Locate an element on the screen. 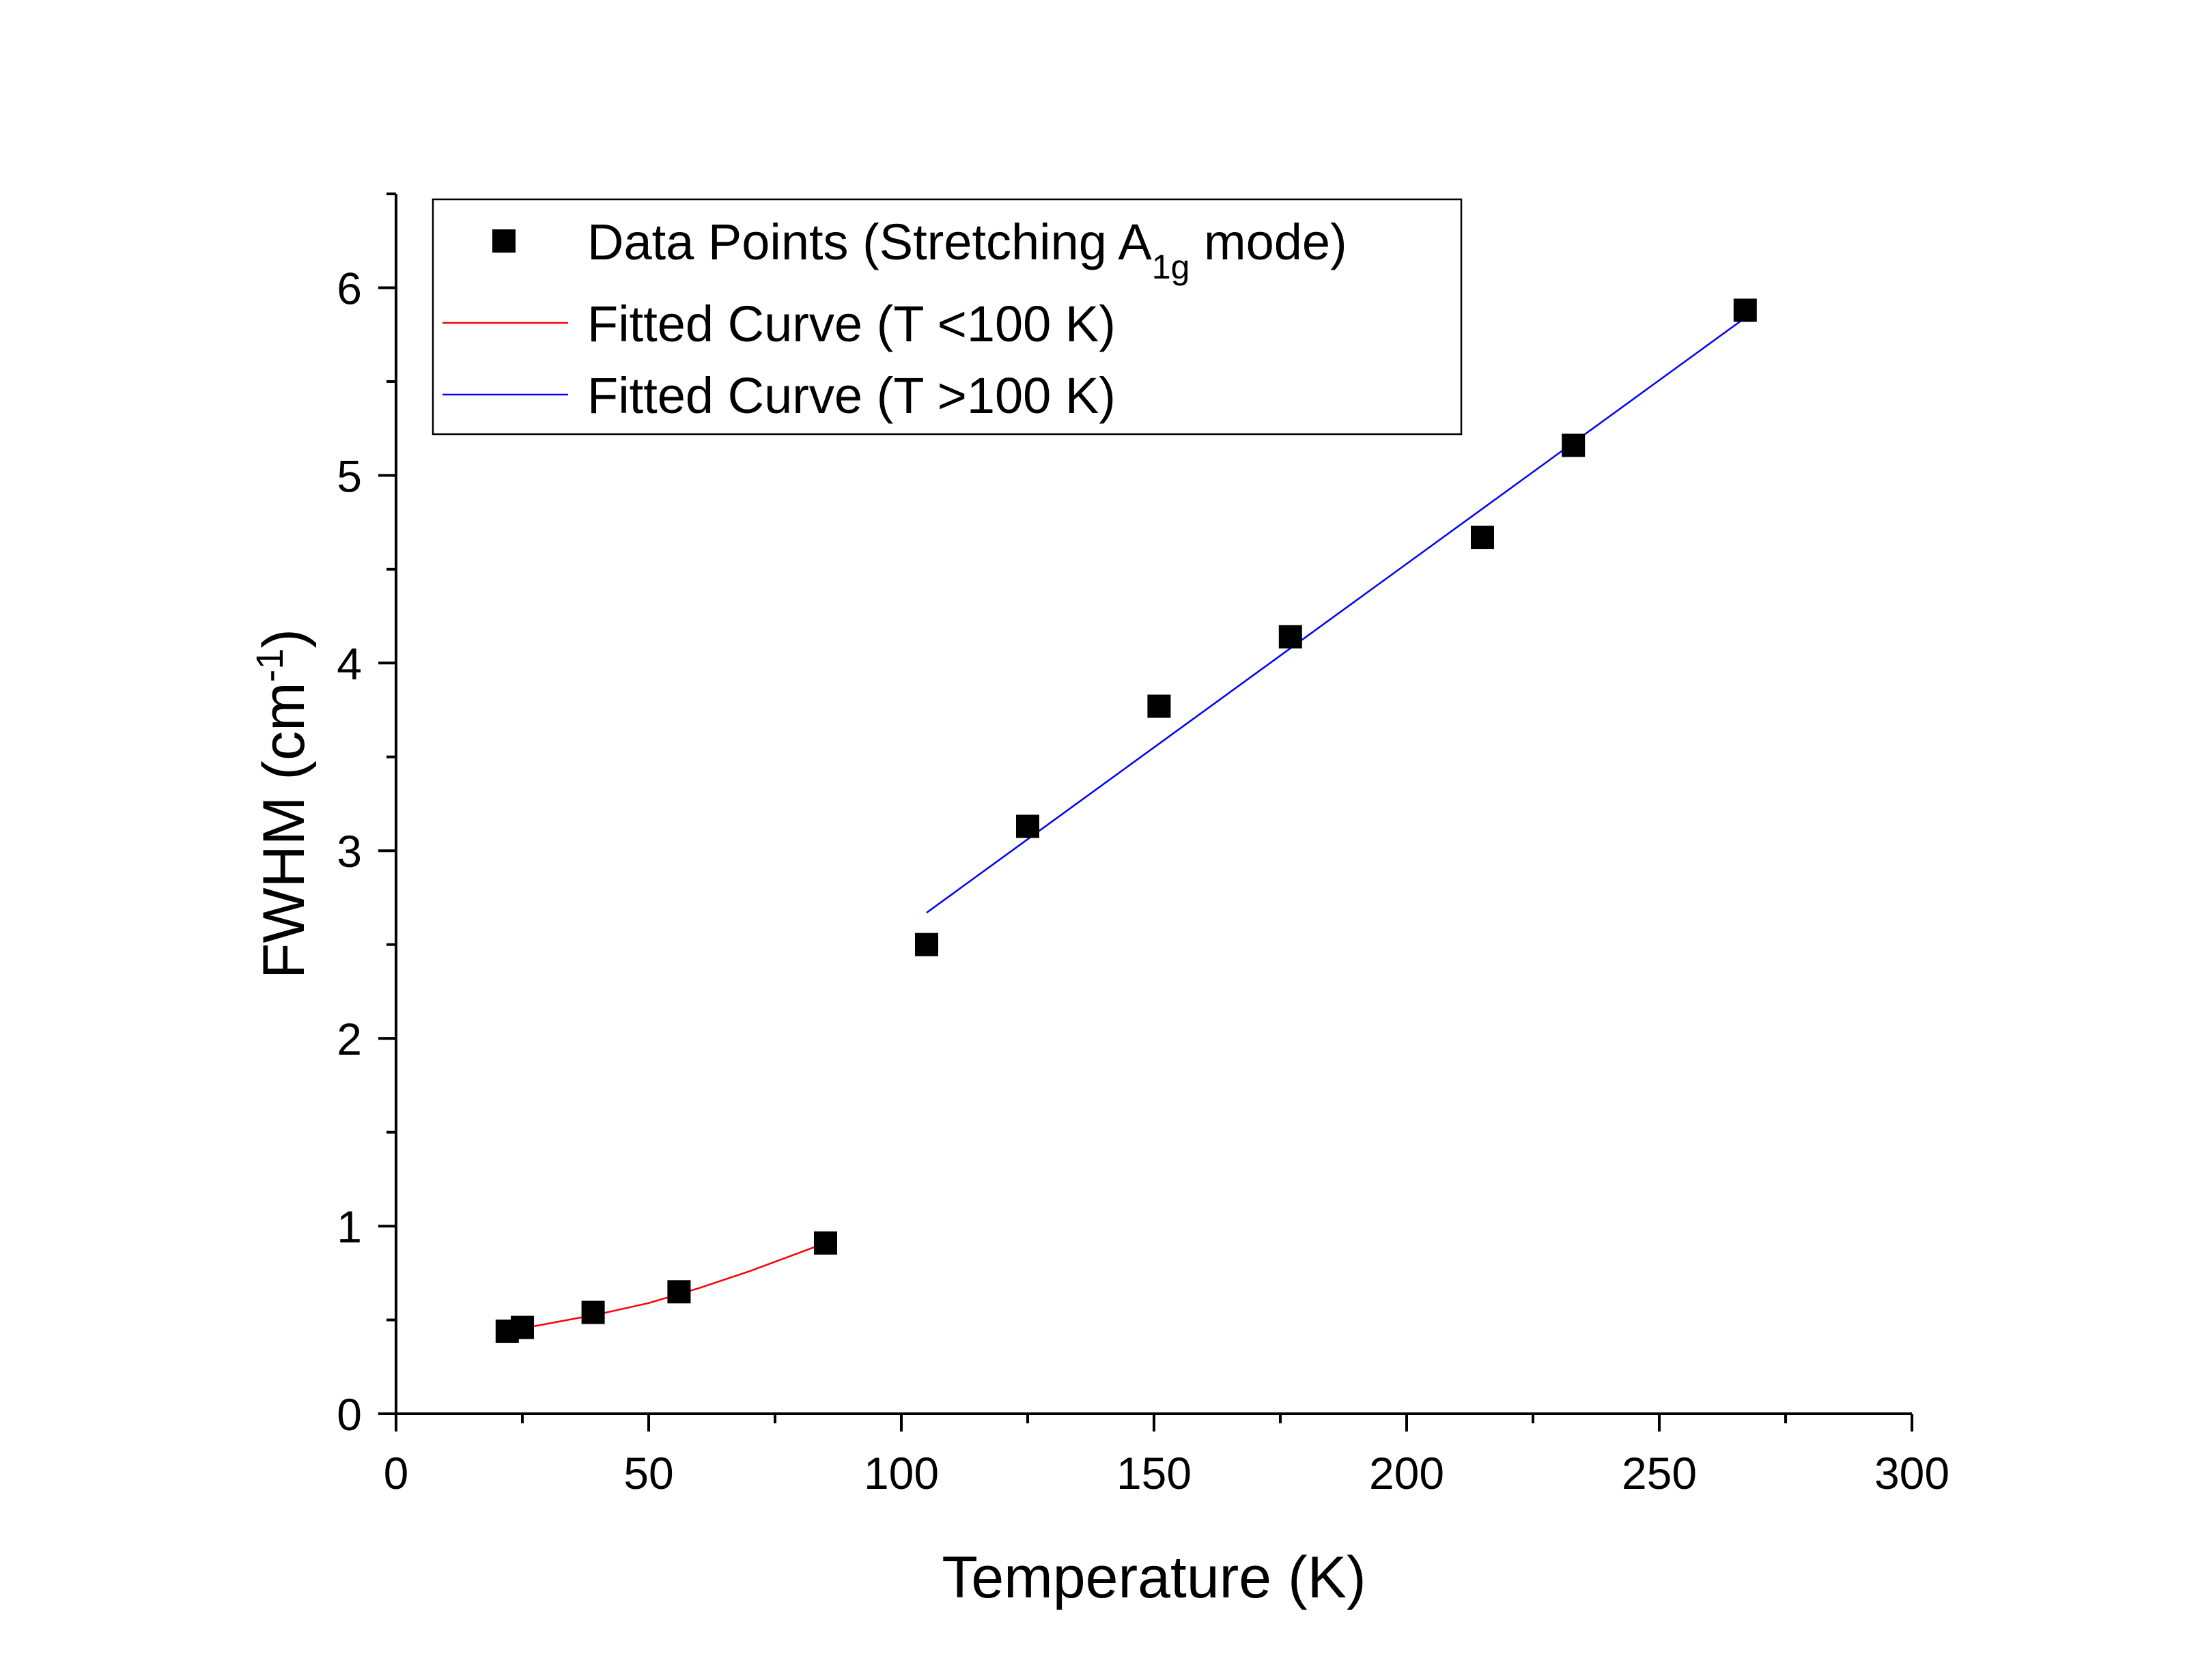 The image size is (2196, 1680). legend-box is located at coordinates (947, 317).